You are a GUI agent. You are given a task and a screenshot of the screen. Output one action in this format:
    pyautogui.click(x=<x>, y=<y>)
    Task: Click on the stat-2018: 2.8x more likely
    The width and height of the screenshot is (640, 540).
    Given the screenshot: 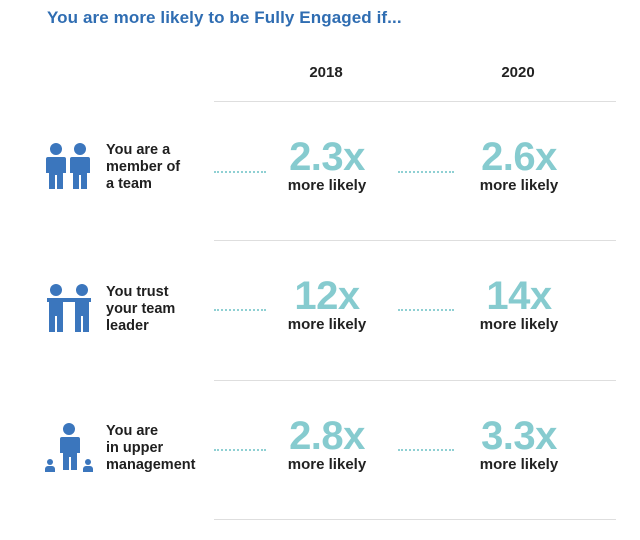 What is the action you would take?
    pyautogui.click(x=327, y=445)
    